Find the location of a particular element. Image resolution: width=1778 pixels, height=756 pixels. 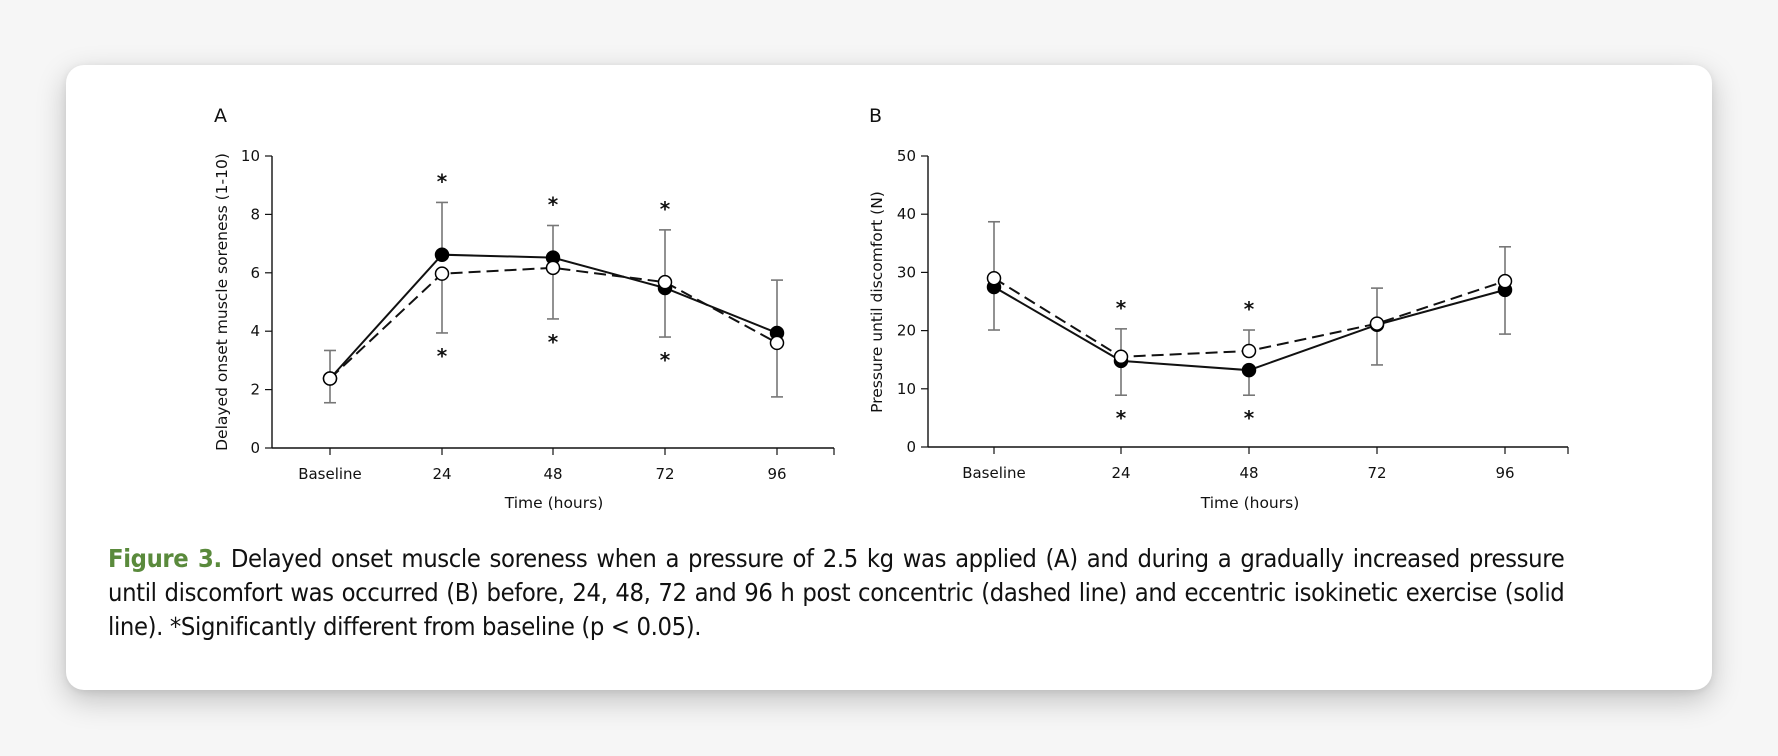

y-tick-label: 30 is located at coordinates (906, 272).